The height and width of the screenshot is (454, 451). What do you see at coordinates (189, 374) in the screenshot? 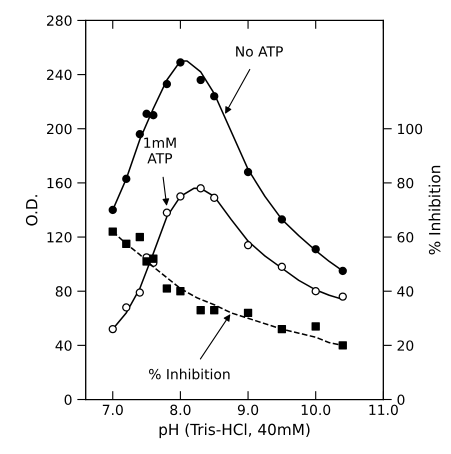
I see `annotation: % Inhibition` at bounding box center [189, 374].